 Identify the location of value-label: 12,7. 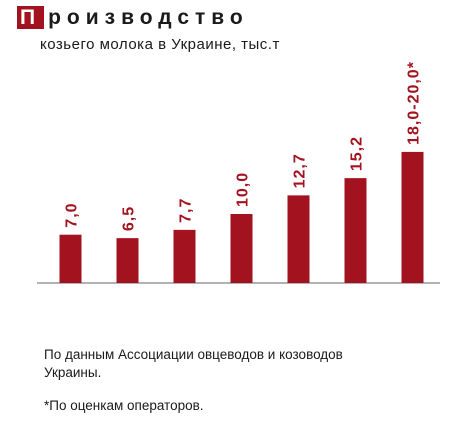
(300, 170).